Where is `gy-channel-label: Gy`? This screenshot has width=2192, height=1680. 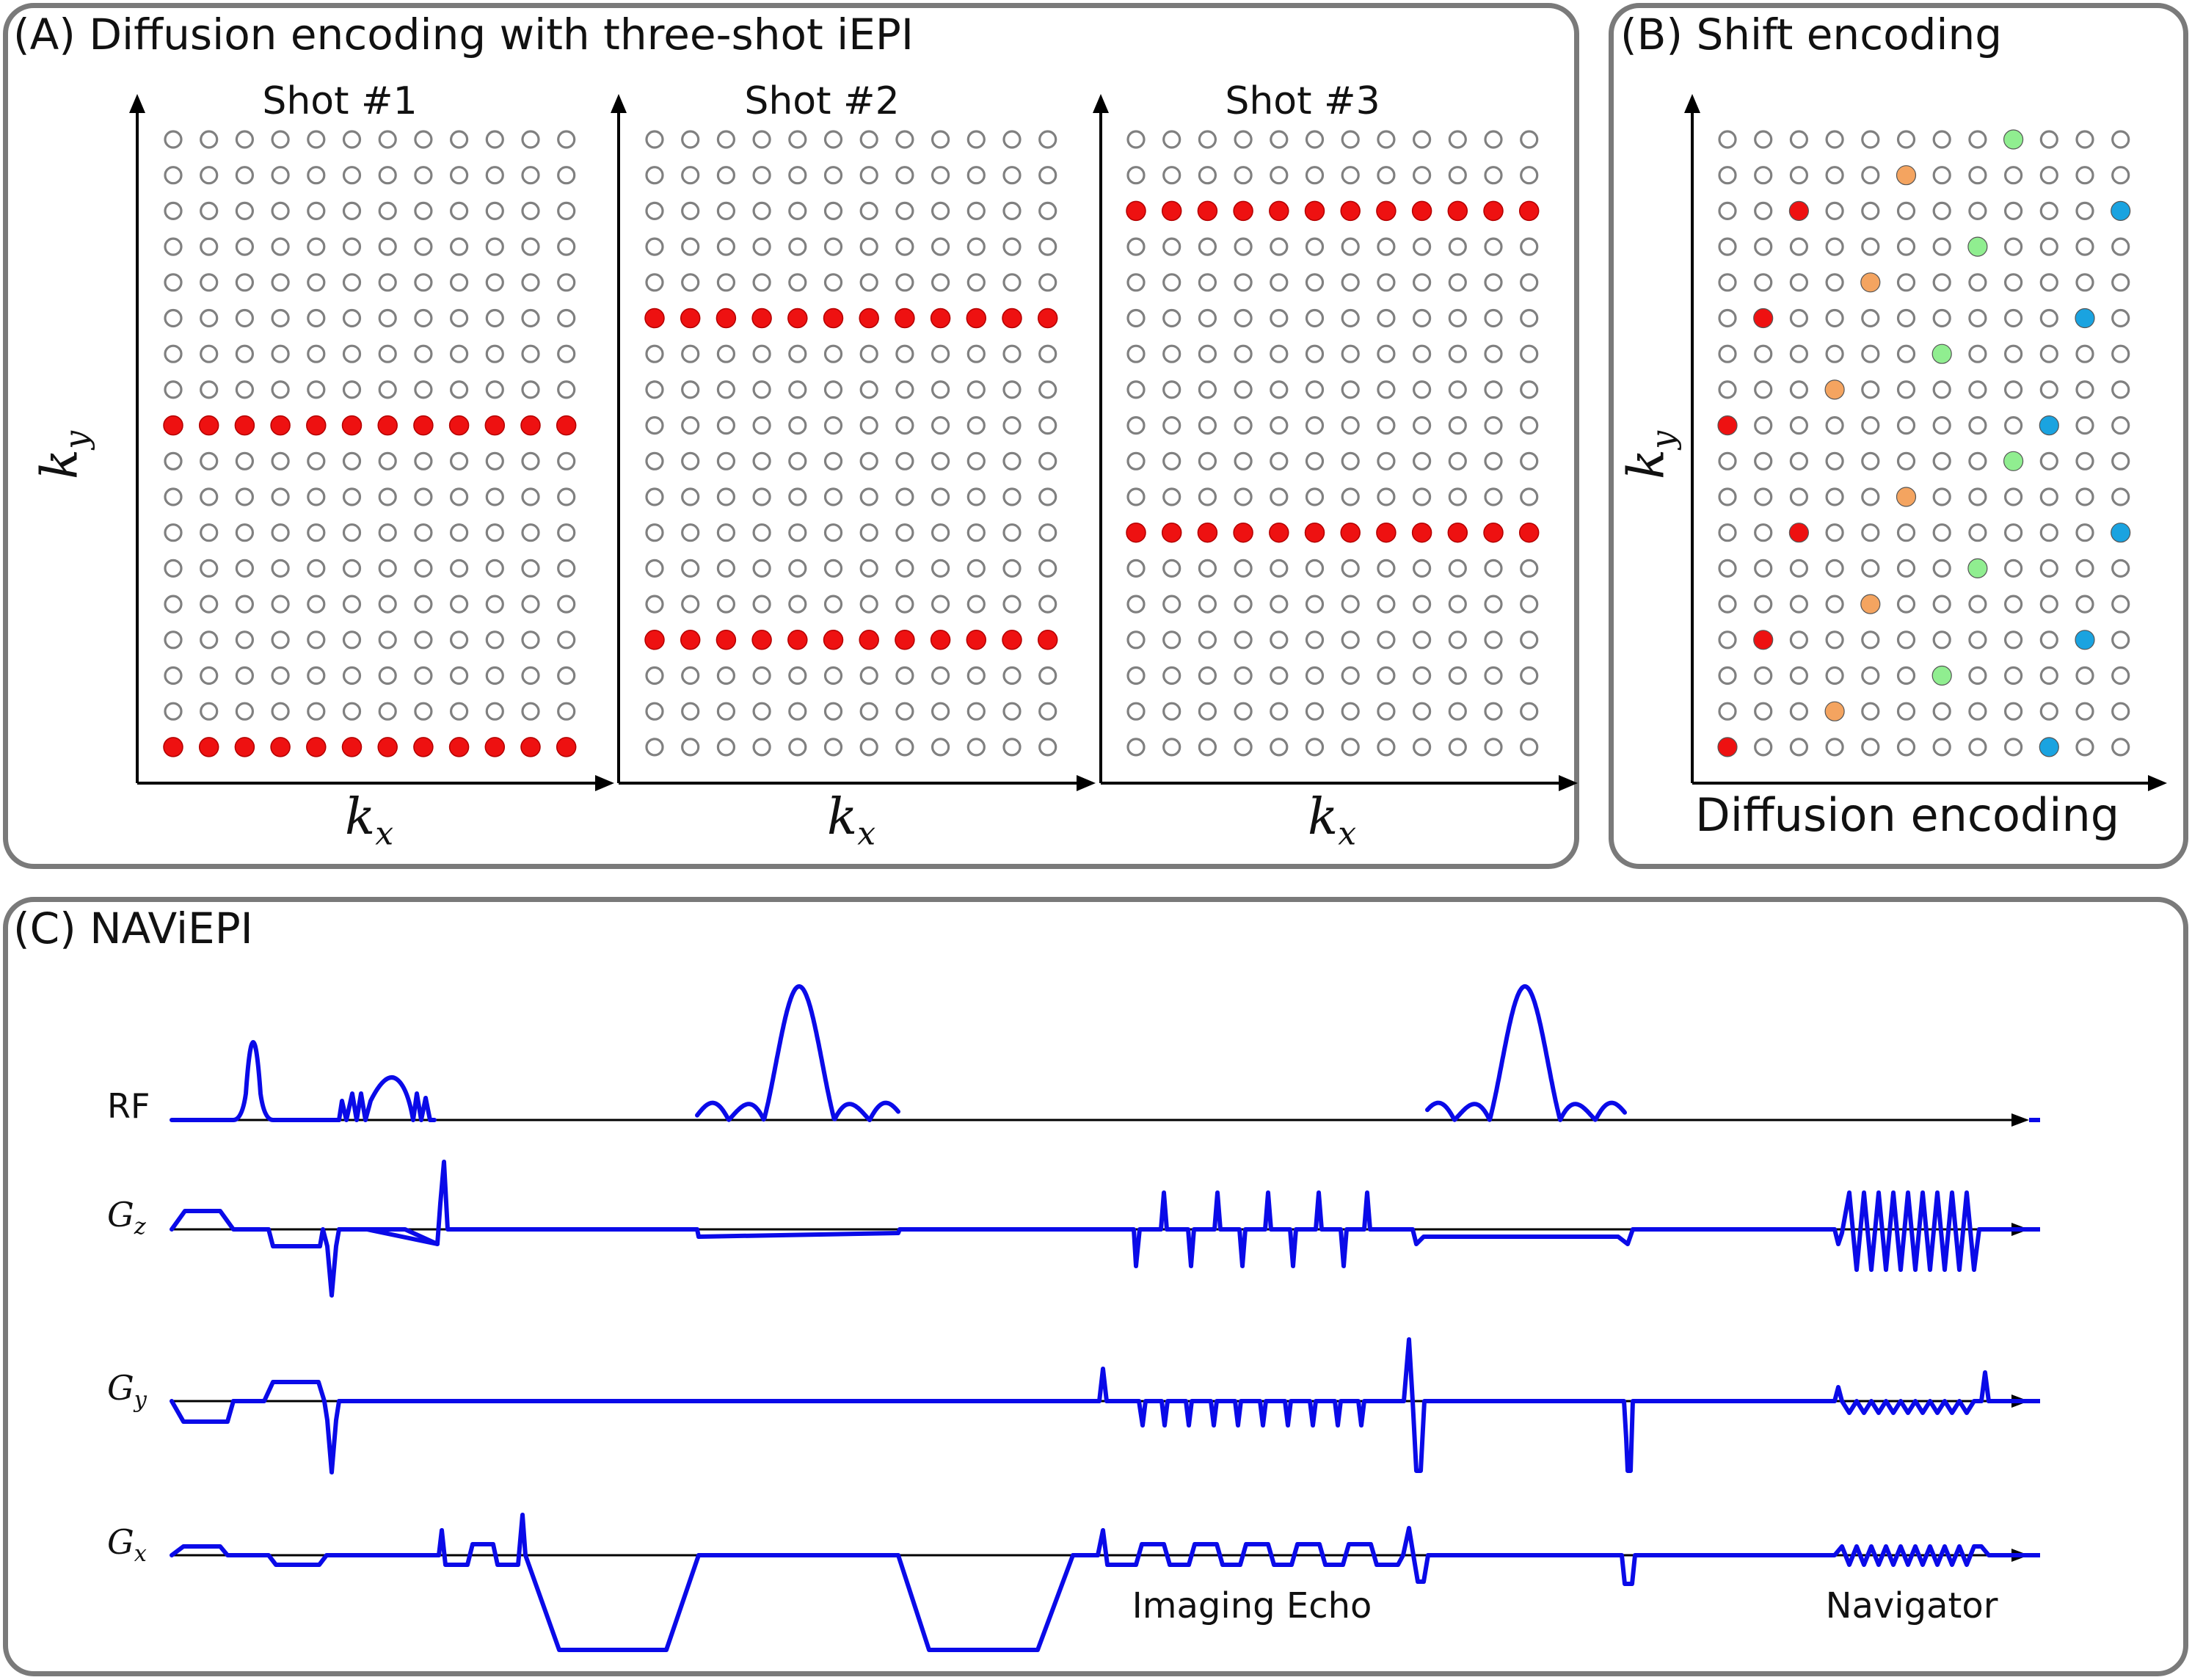
gy-channel-label: Gy is located at coordinates (127, 1391).